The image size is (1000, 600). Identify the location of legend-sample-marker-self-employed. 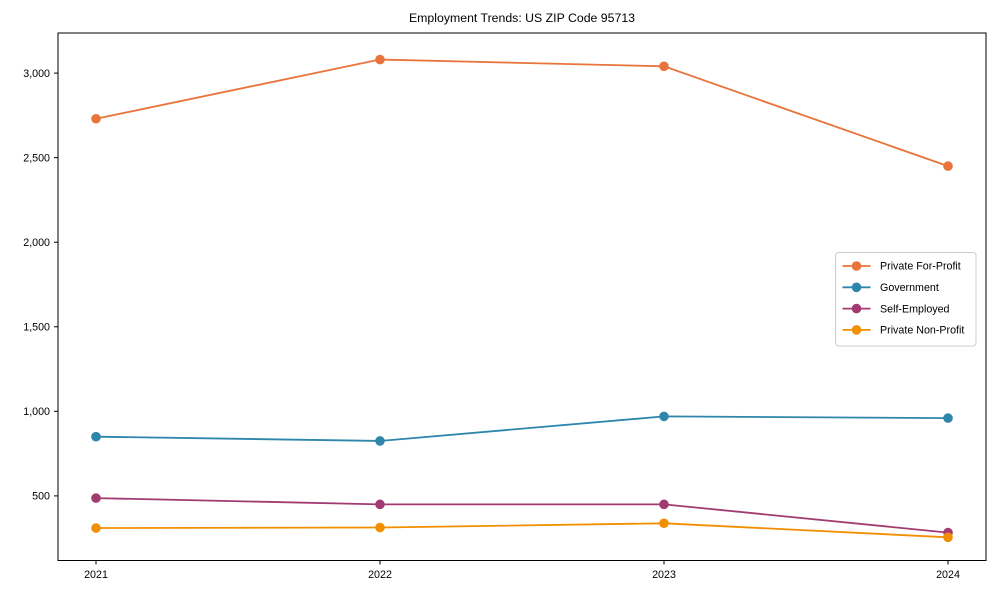
(856, 308).